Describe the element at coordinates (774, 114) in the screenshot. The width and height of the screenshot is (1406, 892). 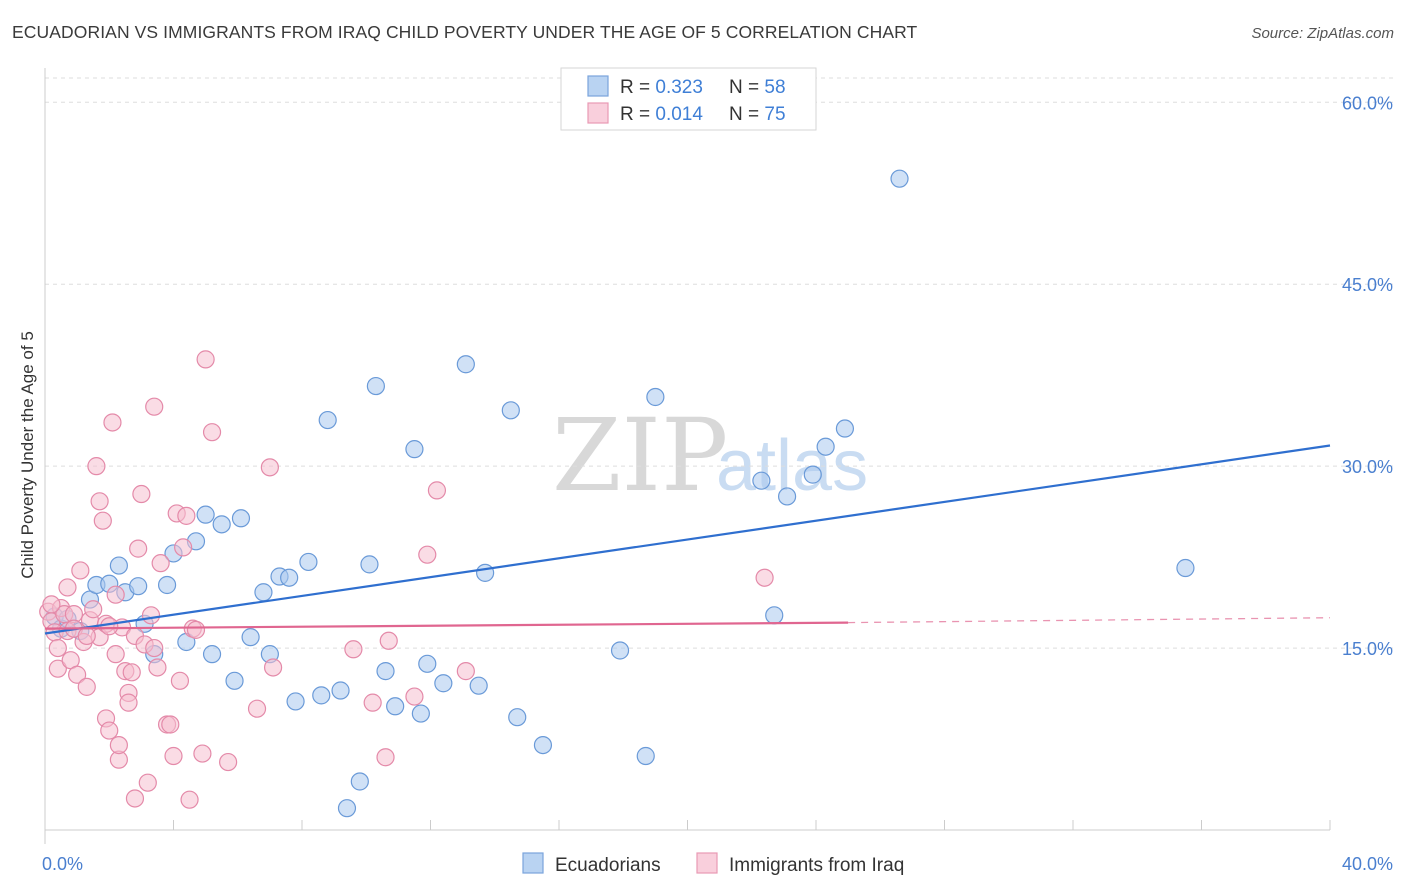
I see `legend-n-value-2: 75` at that location.